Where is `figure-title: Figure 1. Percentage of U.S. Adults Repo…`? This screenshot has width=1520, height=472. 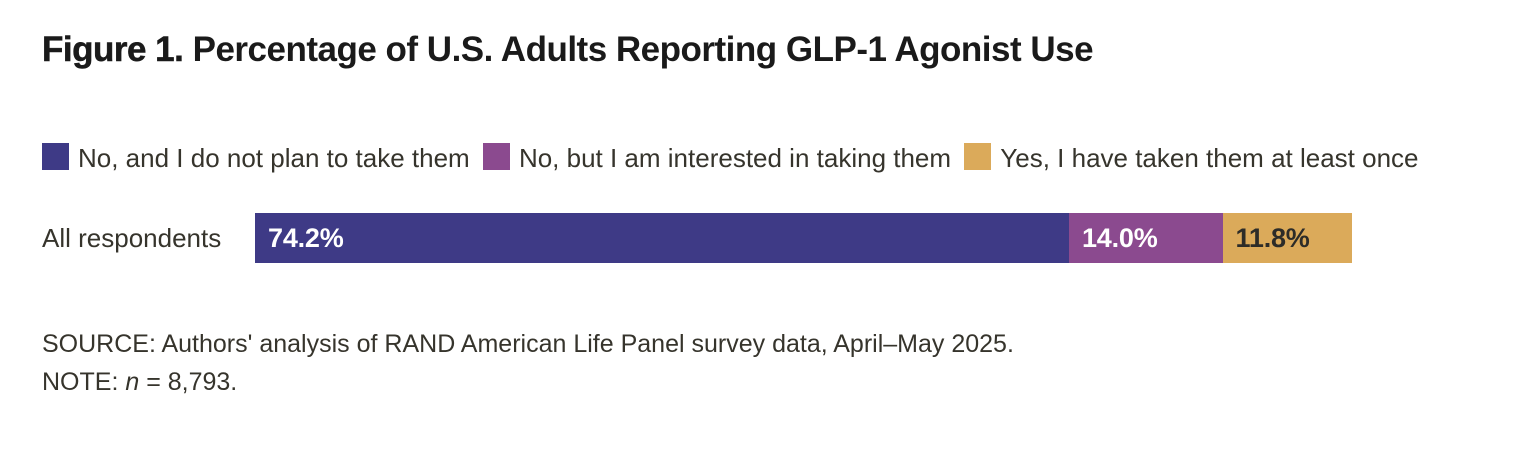 figure-title: Figure 1. Percentage of U.S. Adults Repo… is located at coordinates (761, 50).